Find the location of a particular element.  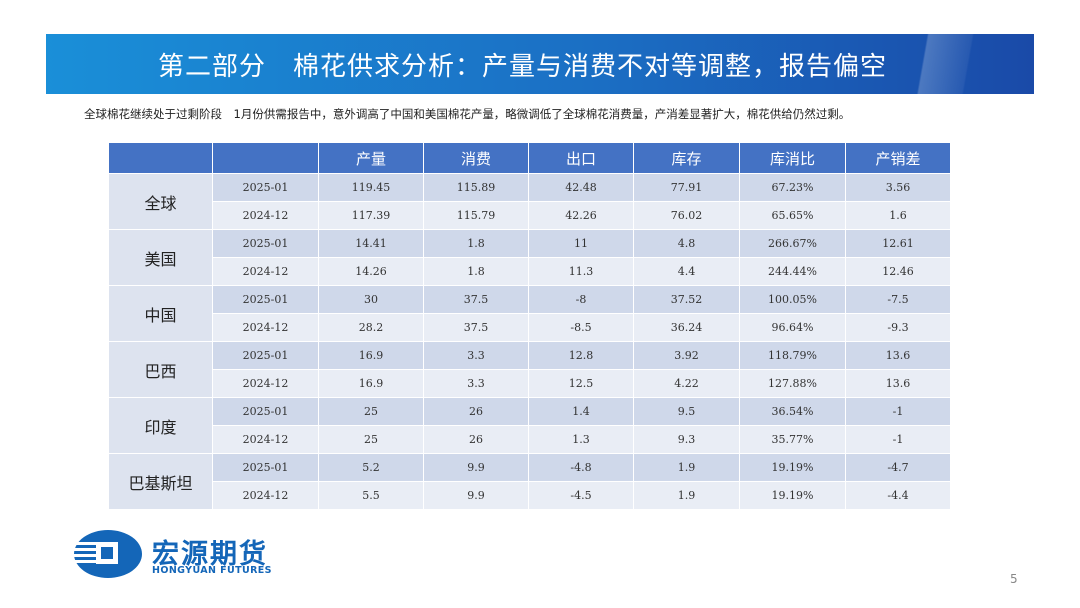

value-cell: 12.5 is located at coordinates (581, 383).